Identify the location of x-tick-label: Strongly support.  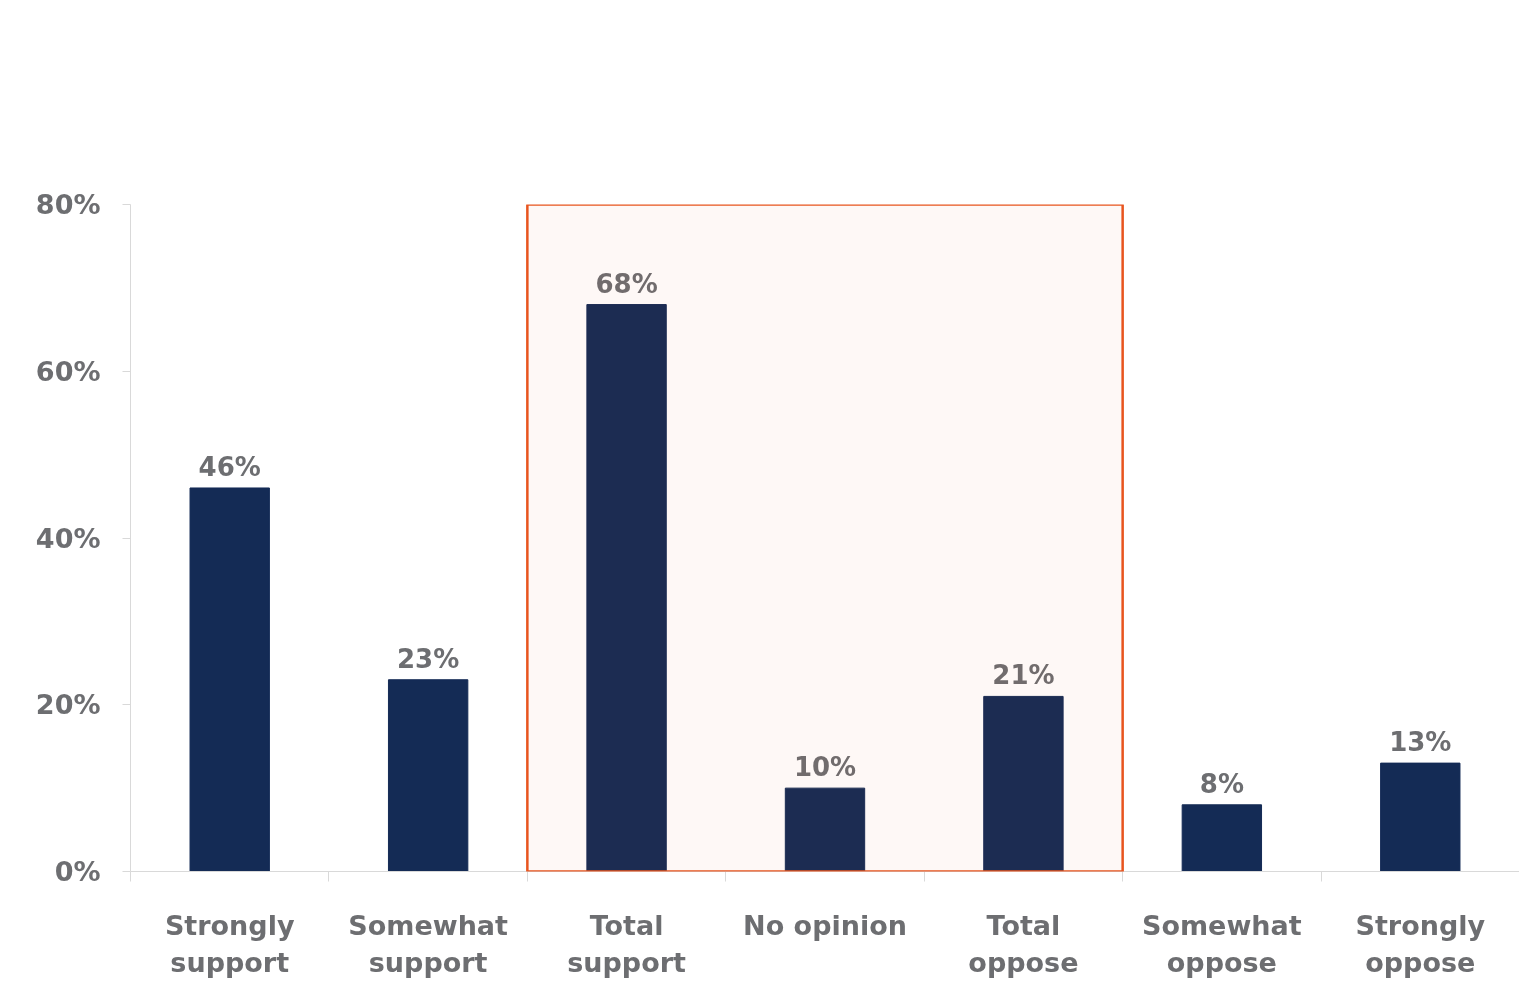
(229, 943).